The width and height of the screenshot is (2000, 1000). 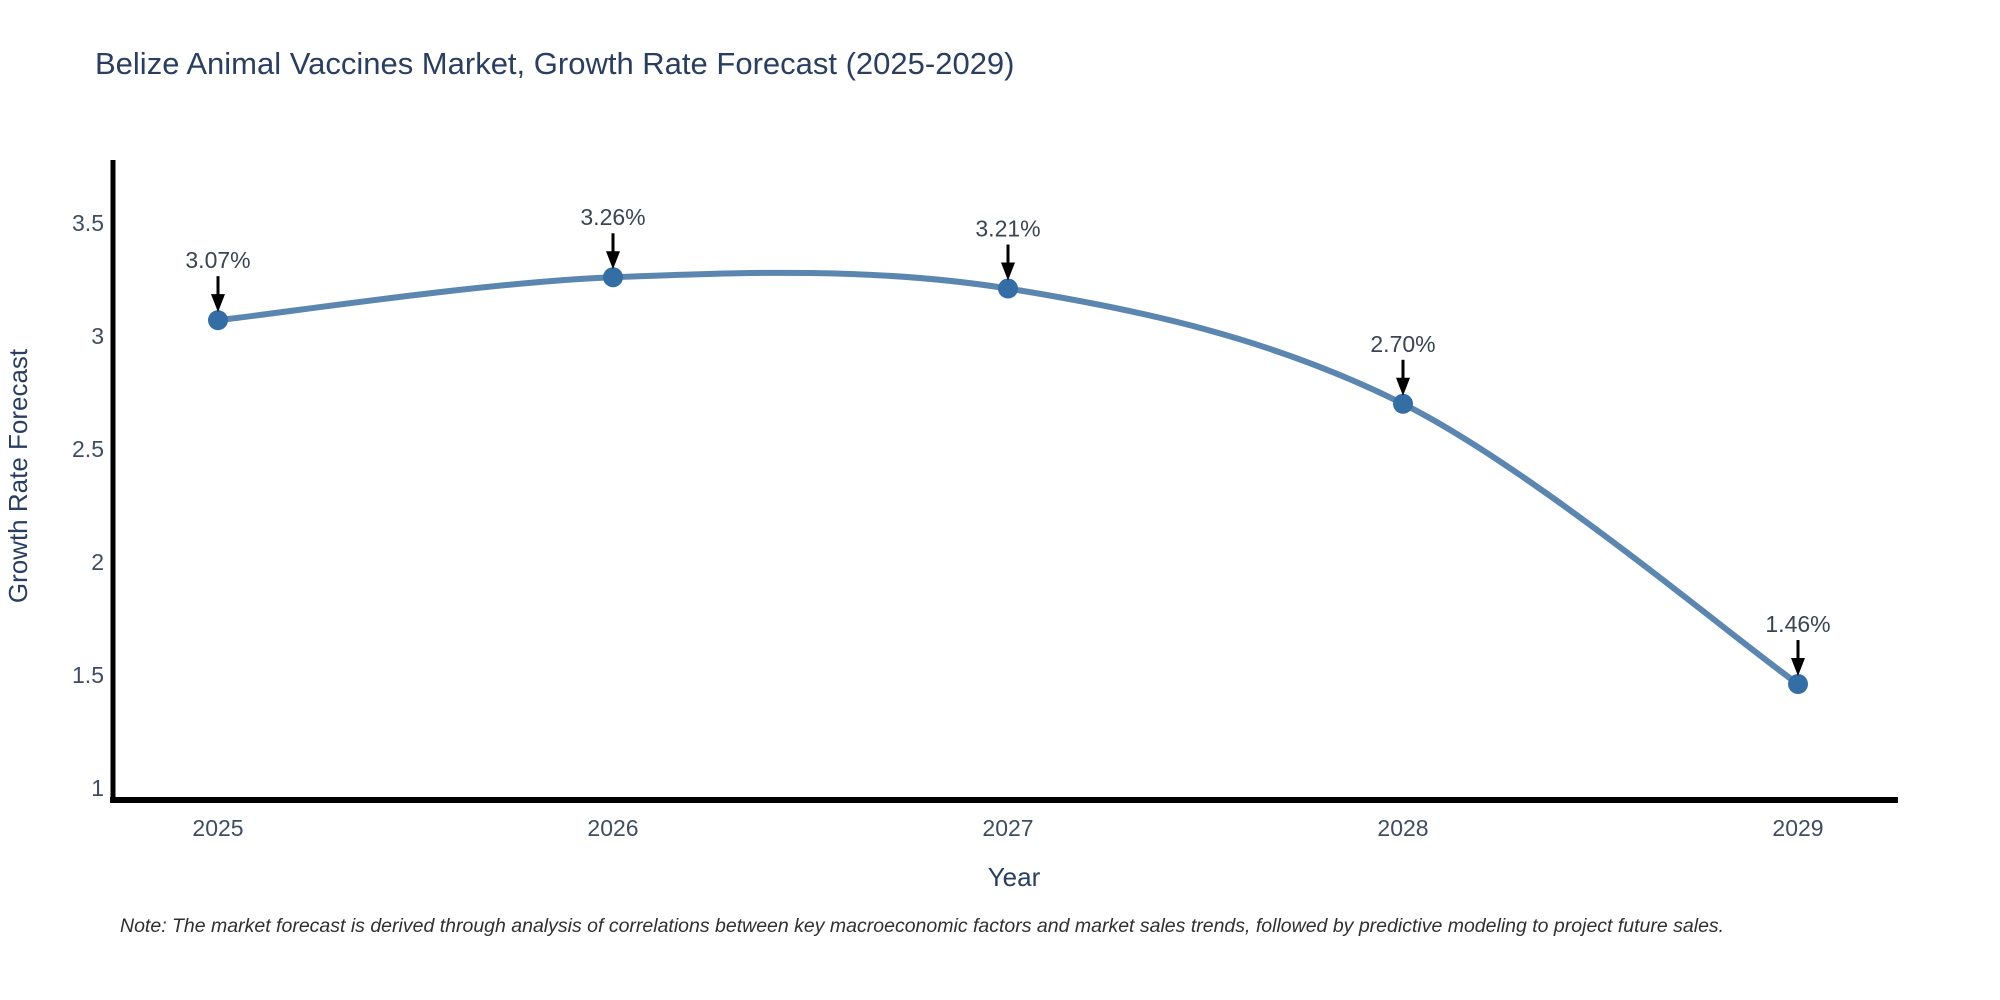 I want to click on y-tick-label: 2.5, so click(x=88, y=449).